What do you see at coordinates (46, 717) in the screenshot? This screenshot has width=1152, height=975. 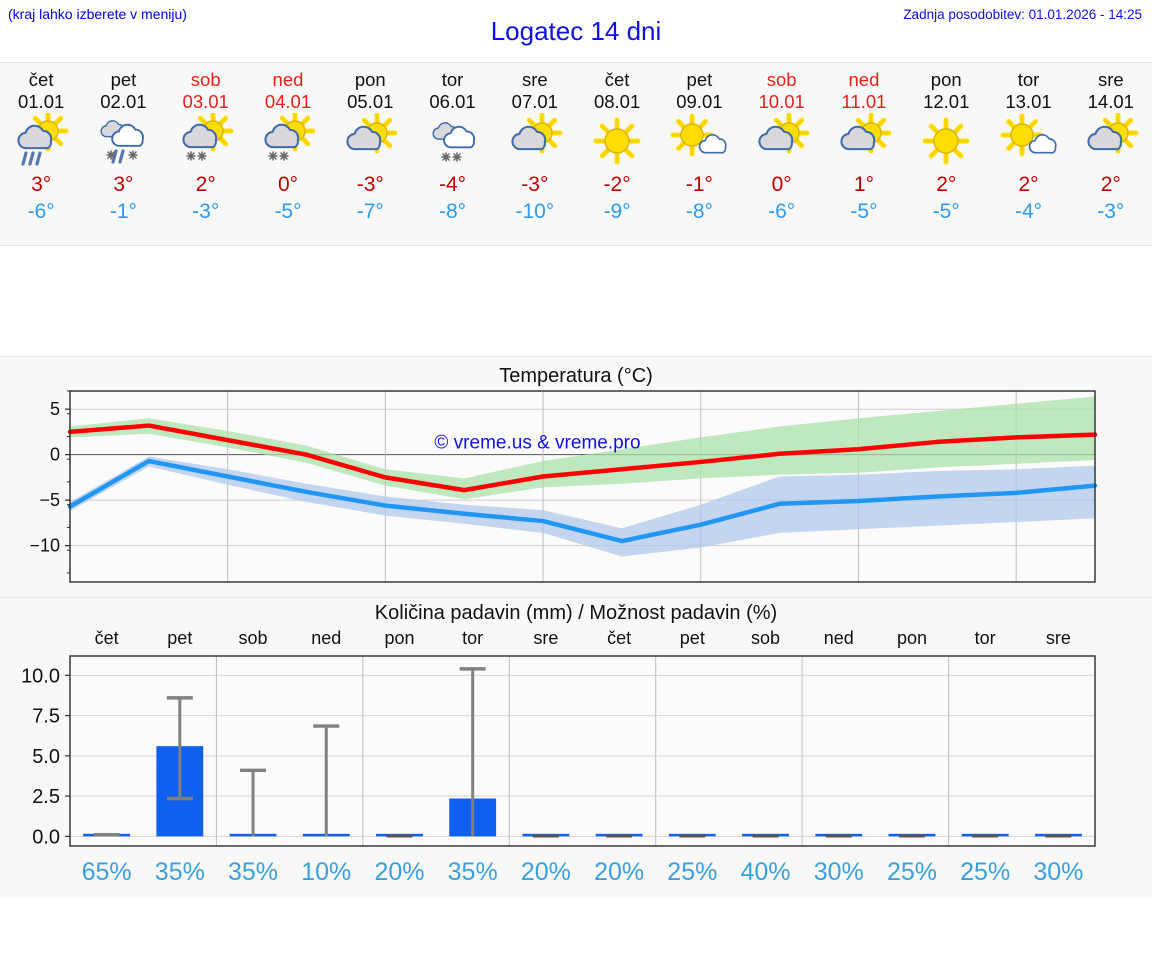 I see `svg-text: 7.5` at bounding box center [46, 717].